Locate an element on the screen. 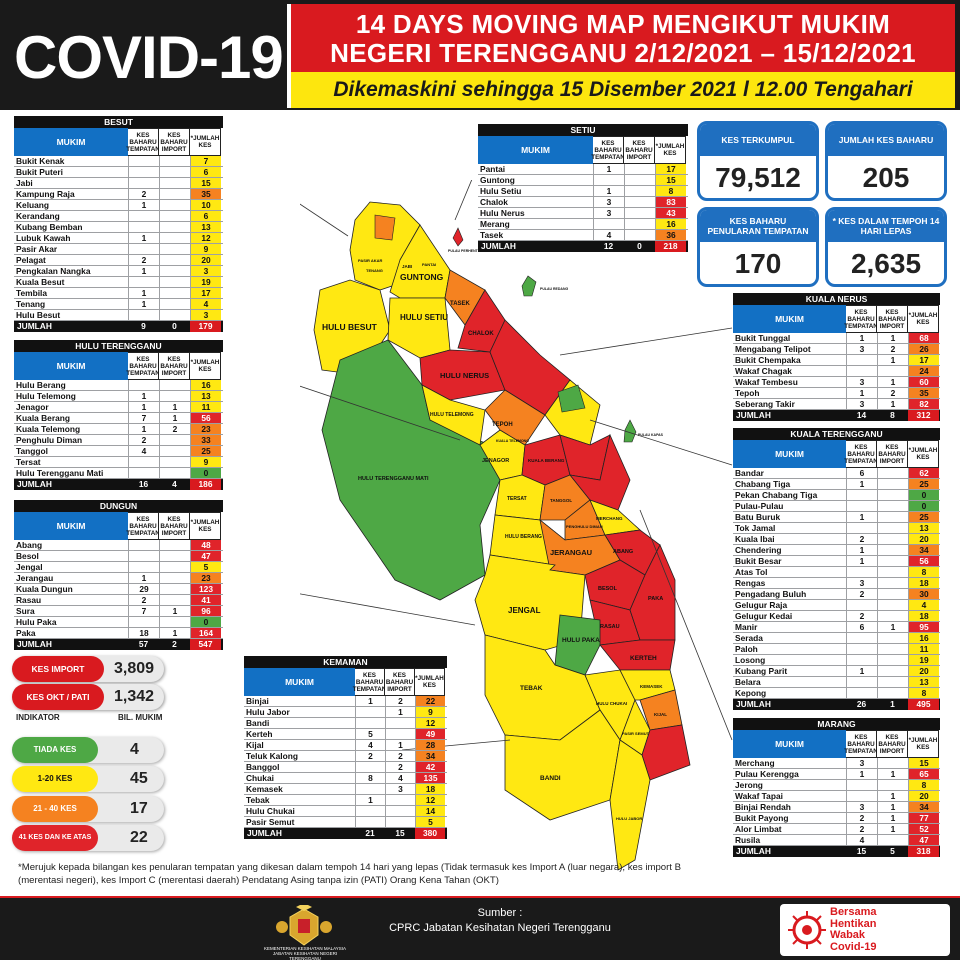 This screenshot has width=960, height=961. table-row: Kerandang 6 is located at coordinates (118, 216).